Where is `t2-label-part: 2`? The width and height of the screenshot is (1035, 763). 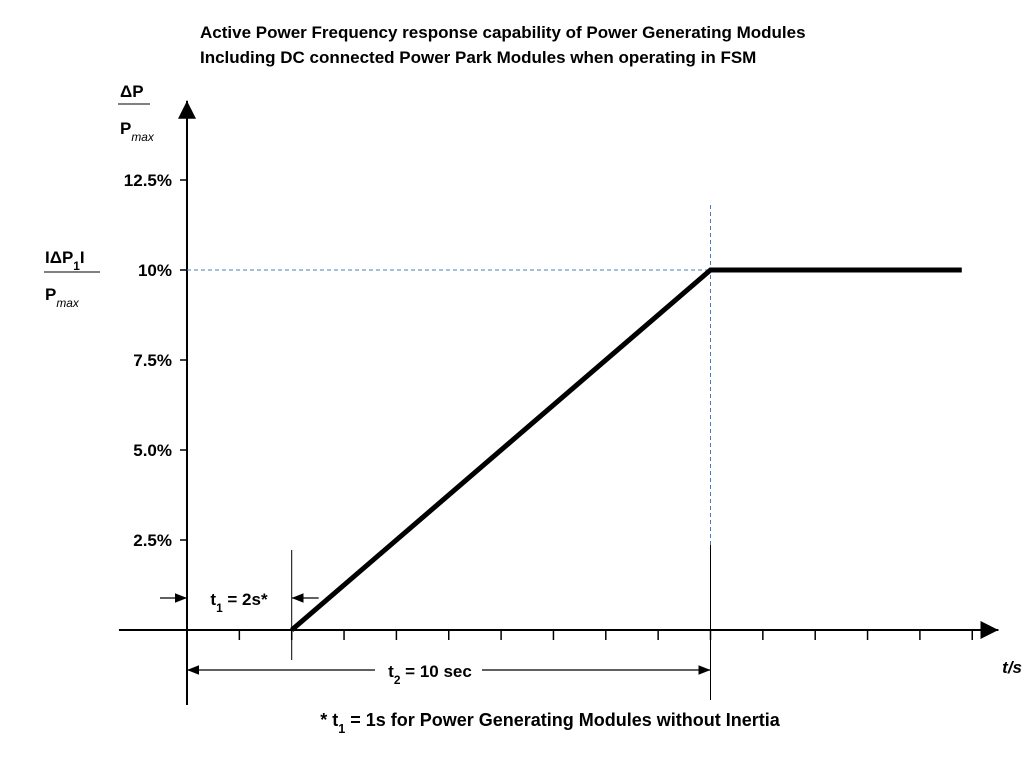
t2-label-part: 2 is located at coordinates (397, 680).